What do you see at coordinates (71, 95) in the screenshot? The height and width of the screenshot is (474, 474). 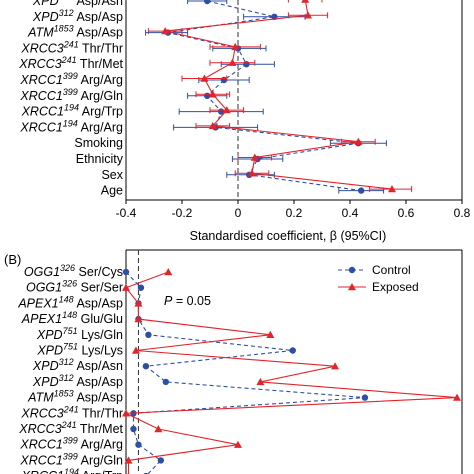 I see `panel-a-row-label: XRCC1399 Arg/Gln` at bounding box center [71, 95].